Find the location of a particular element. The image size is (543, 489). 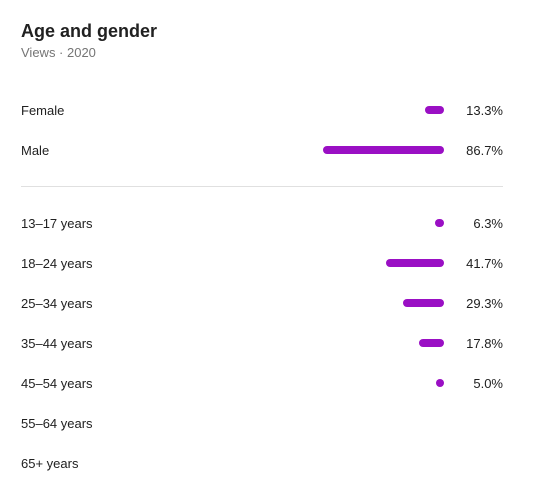

gender-list: Female 13.3% Male 86.7% is located at coordinates (262, 130).